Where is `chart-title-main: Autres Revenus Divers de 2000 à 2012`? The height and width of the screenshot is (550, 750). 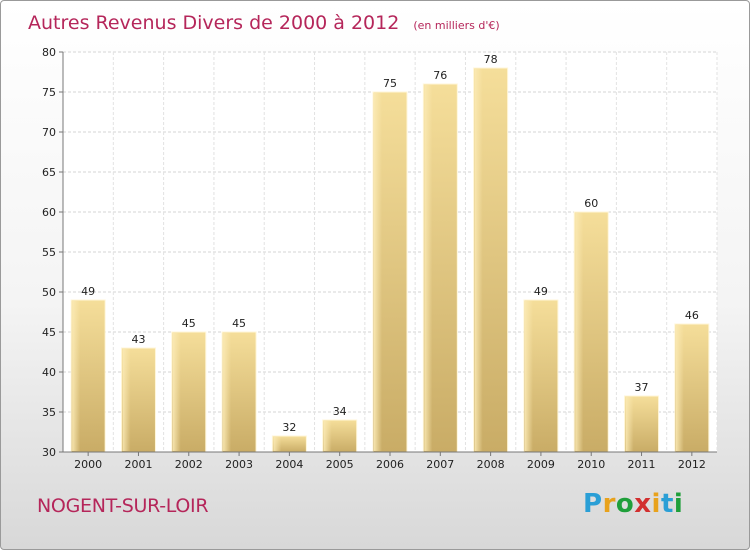 chart-title-main: Autres Revenus Divers de 2000 à 2012 is located at coordinates (213, 23).